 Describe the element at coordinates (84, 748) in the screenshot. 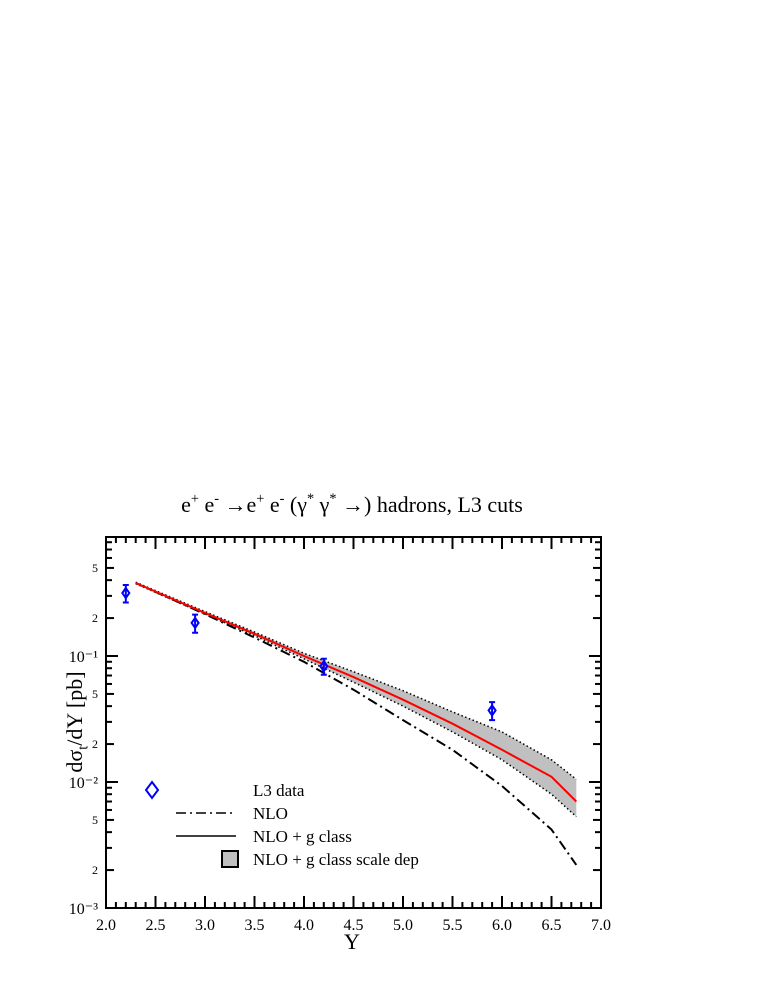

I see `y-axis-label-part: t` at that location.